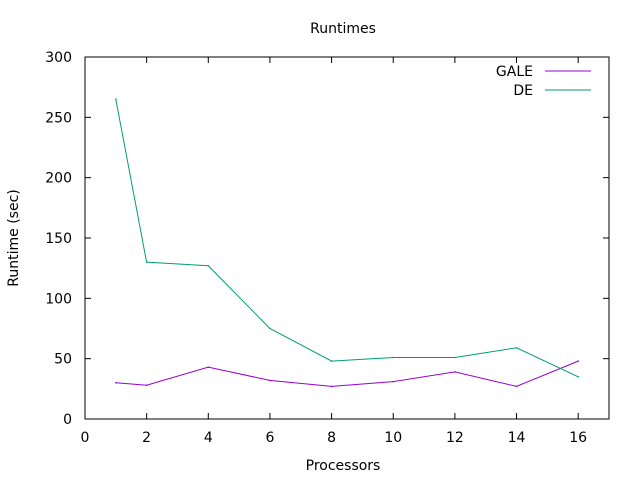 The image size is (640, 480). What do you see at coordinates (63, 360) in the screenshot?
I see `y-tick-label: 50` at bounding box center [63, 360].